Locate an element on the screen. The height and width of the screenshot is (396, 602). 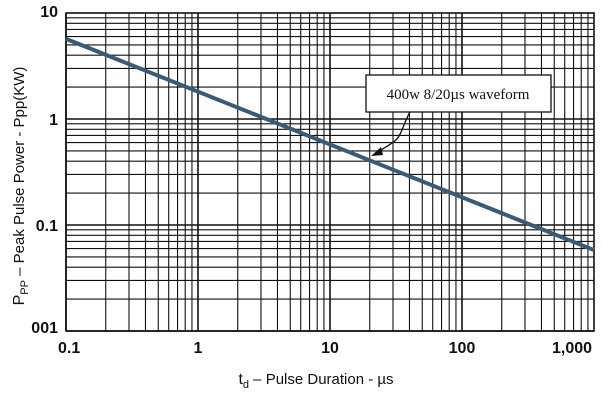
y-tick-label: 001 is located at coordinates (44, 328).